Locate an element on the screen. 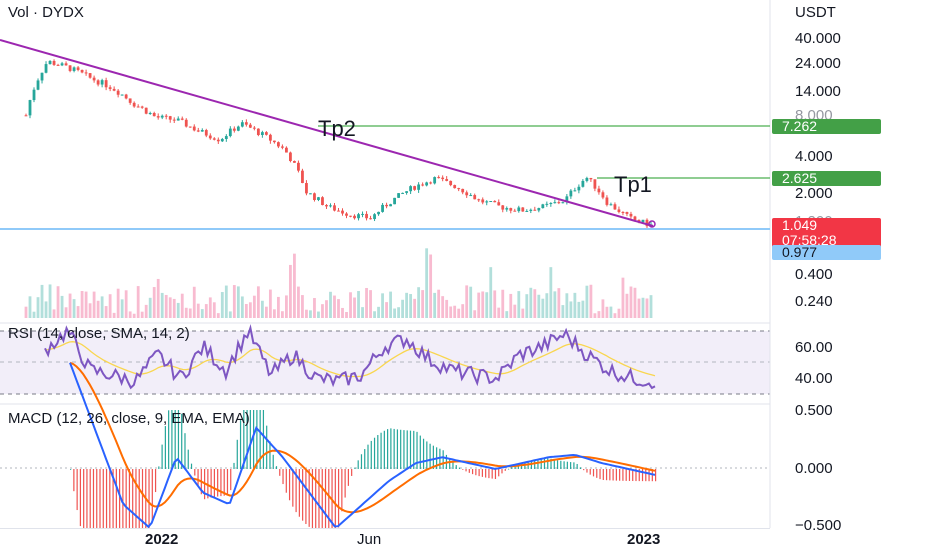 The width and height of the screenshot is (932, 551). macd-legend: MACD (12, 26, close, 9, EMA, EMA) is located at coordinates (129, 418).